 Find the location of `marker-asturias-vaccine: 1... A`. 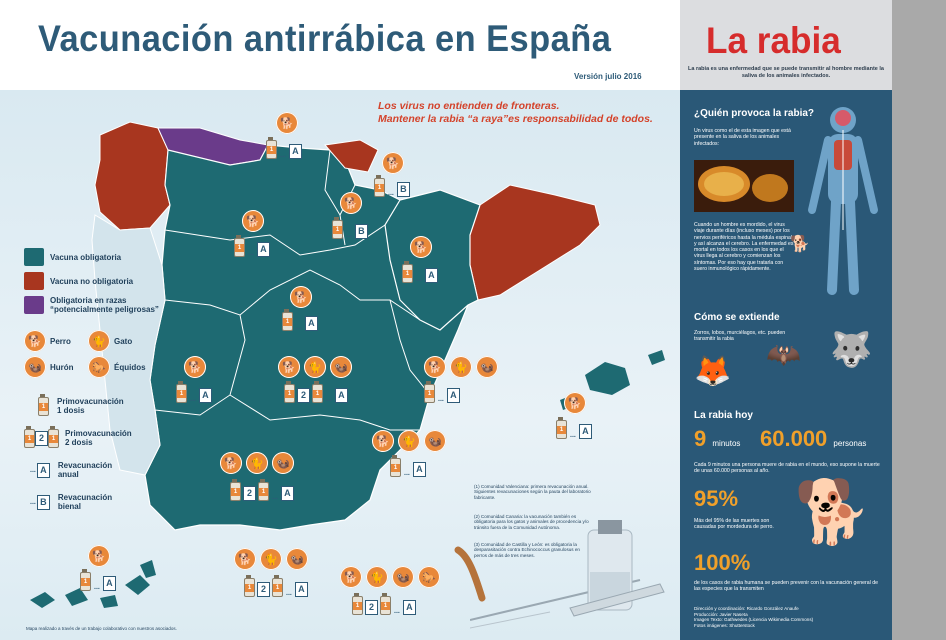

marker-asturias-vaccine: 1... A is located at coordinates (284, 148).